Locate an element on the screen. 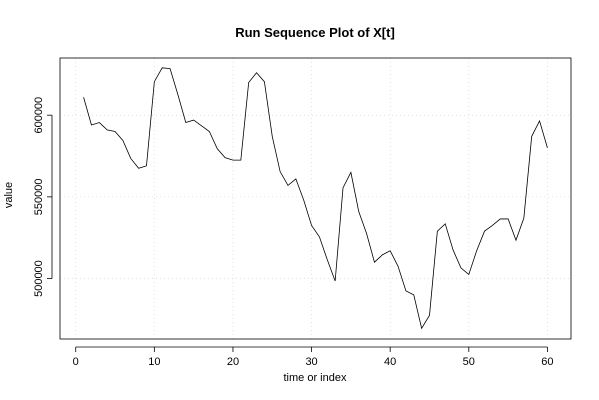  y-axis: 500000 550000 600000 is located at coordinates (43, 197).